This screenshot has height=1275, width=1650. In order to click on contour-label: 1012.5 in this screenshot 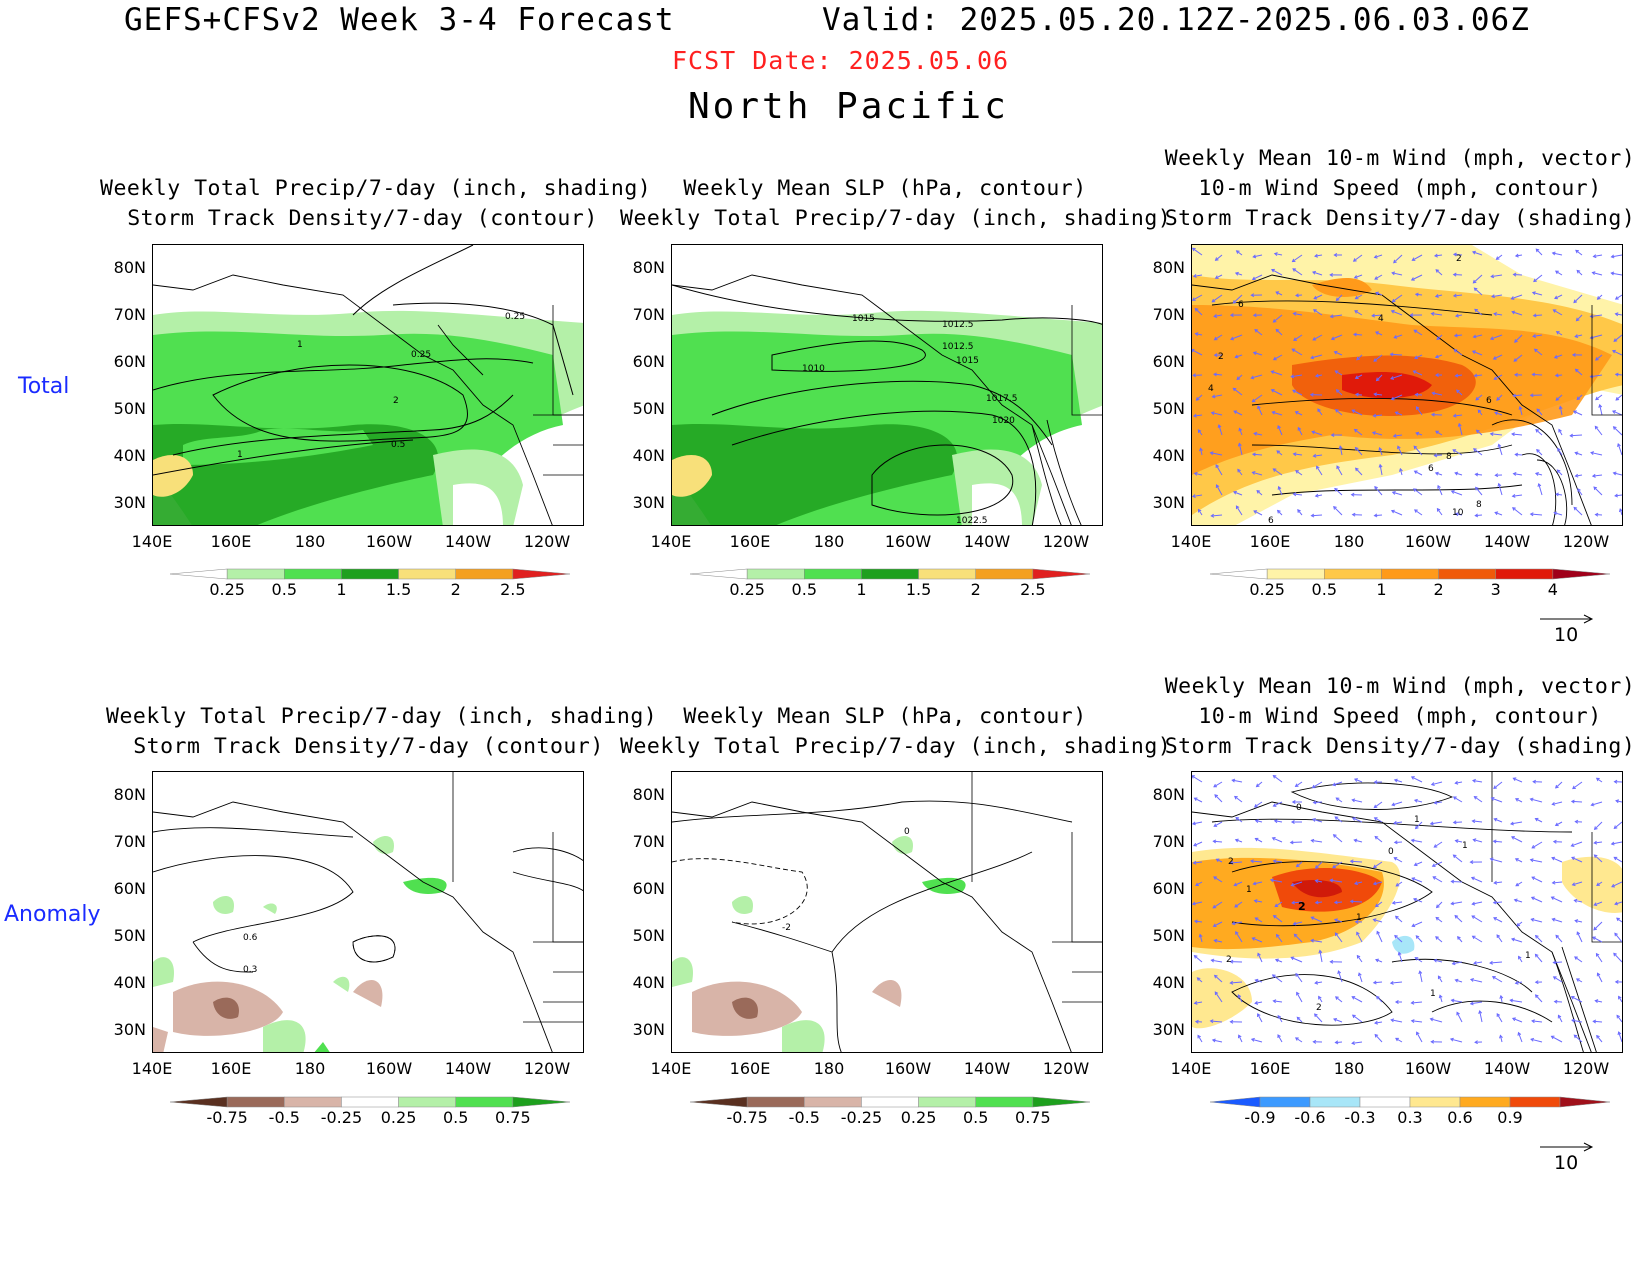, I will do `click(958, 347)`.